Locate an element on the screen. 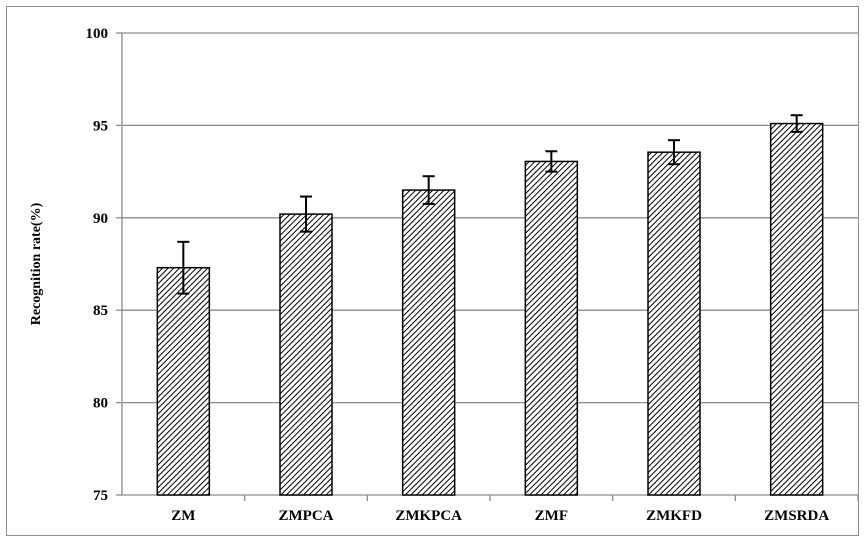 Image resolution: width=867 pixels, height=542 pixels. x-tick-label: ZMF is located at coordinates (551, 516).